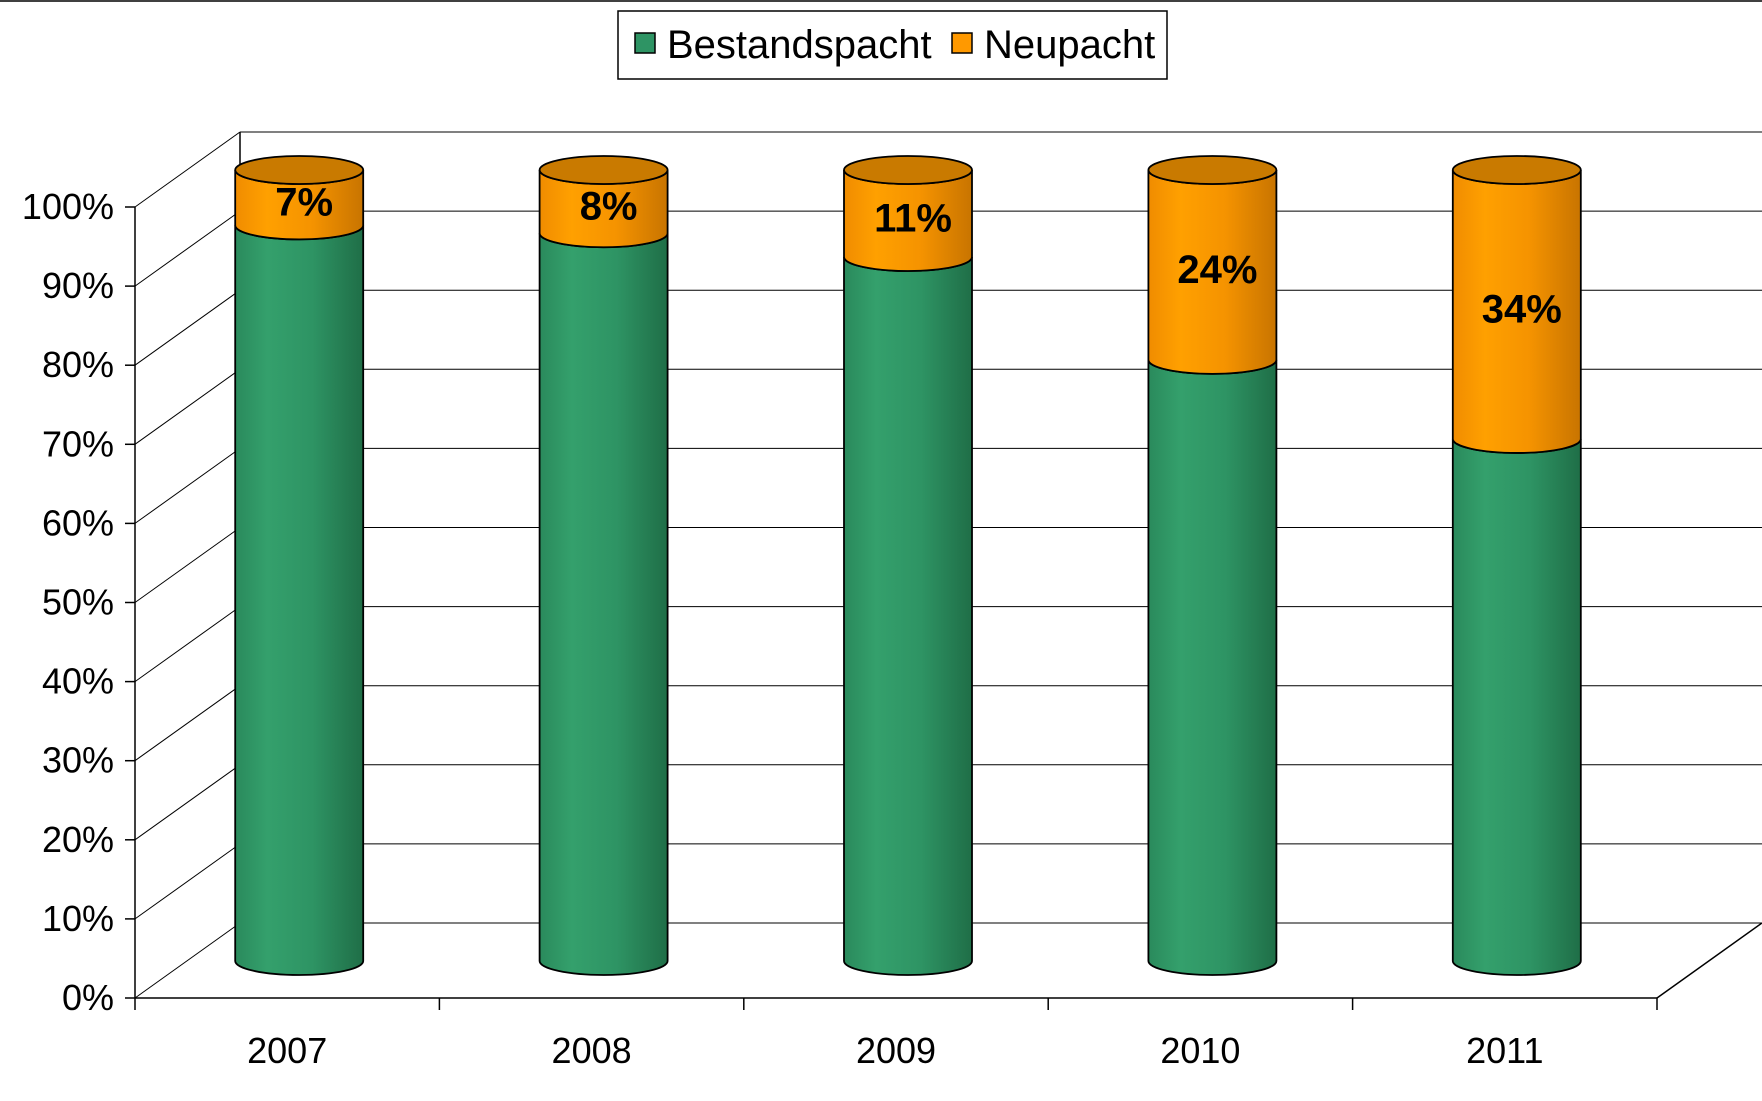 The width and height of the screenshot is (1762, 1101). Describe the element at coordinates (304, 203) in the screenshot. I see `data-label-2007: 7%` at that location.